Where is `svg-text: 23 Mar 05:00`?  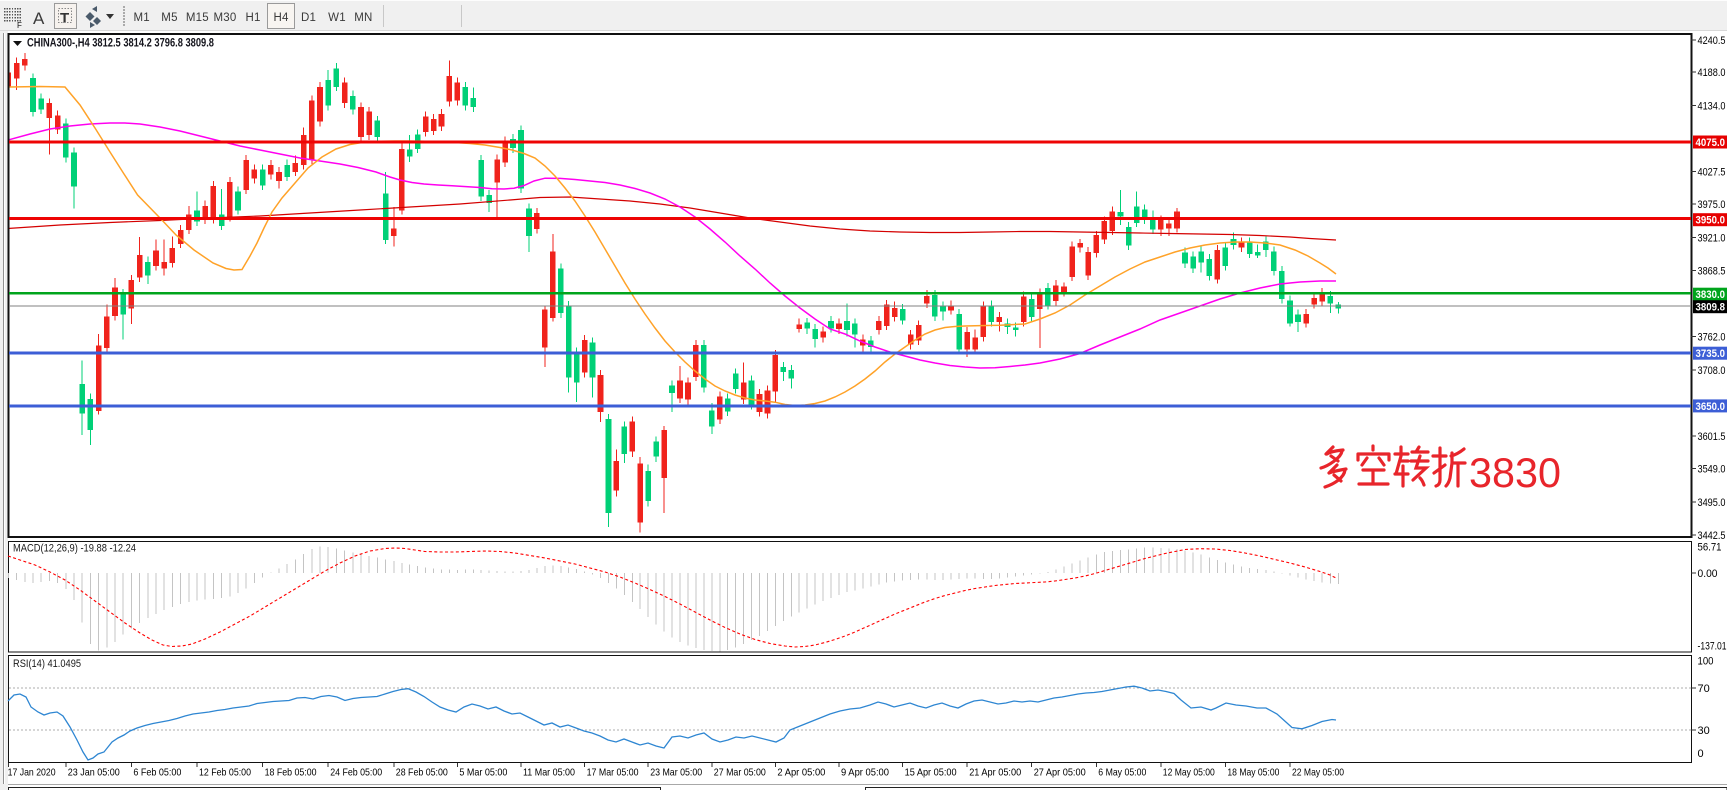
svg-text: 23 Mar 05:00 is located at coordinates (676, 773).